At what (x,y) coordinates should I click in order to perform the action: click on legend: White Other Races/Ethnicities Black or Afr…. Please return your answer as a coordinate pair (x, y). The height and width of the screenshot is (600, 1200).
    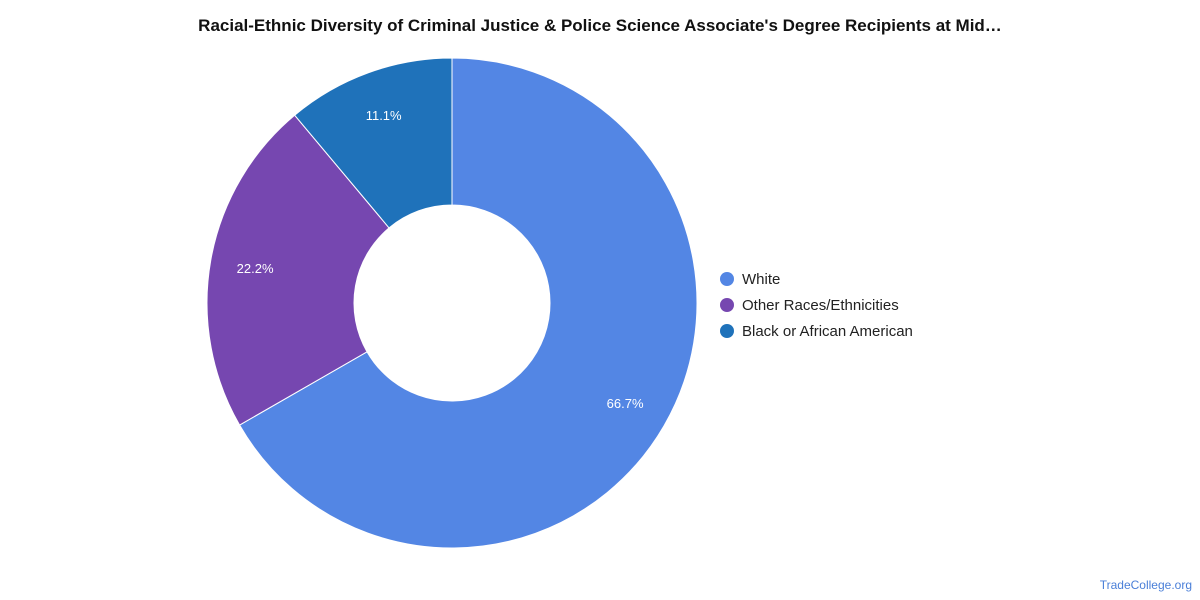
    Looking at the image, I should click on (816, 305).